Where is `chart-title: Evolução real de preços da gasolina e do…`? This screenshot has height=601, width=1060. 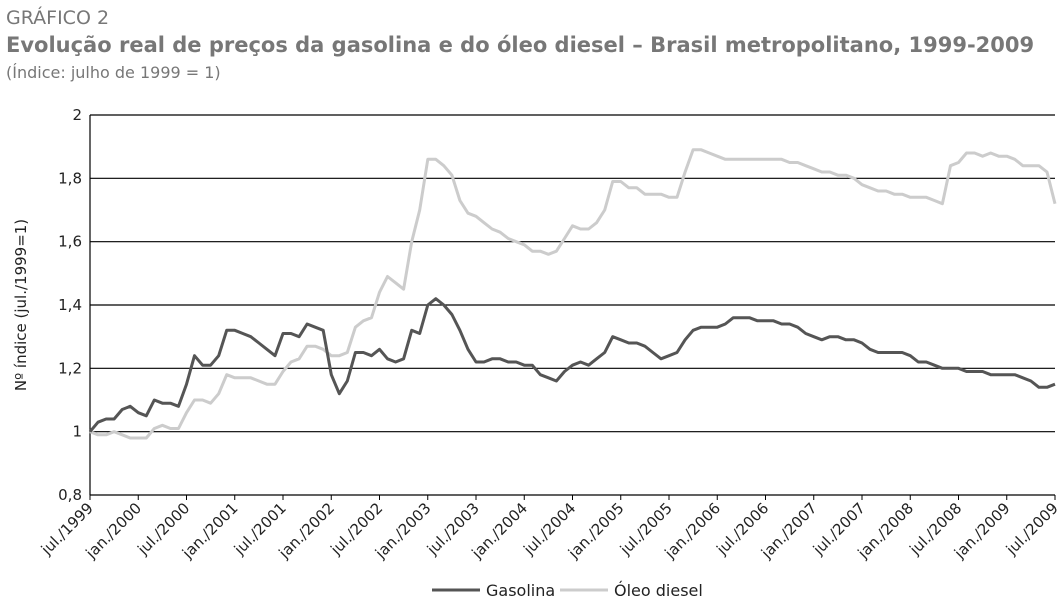 chart-title: Evolução real de preços da gasolina e do… is located at coordinates (520, 45).